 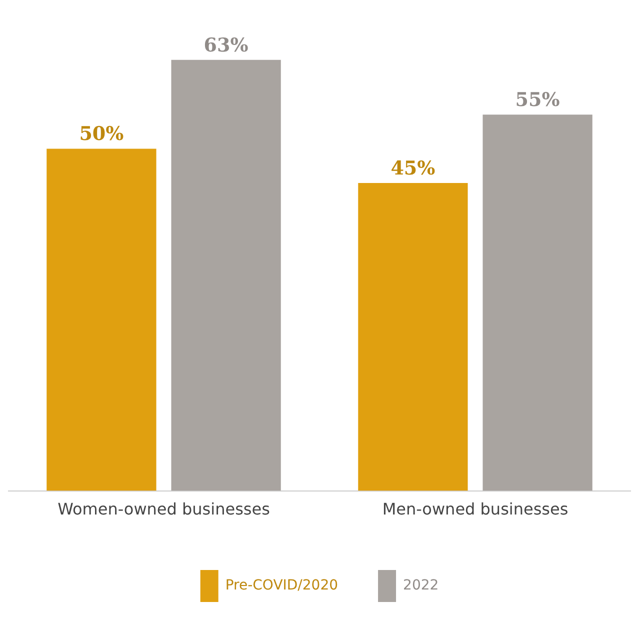 What do you see at coordinates (281, 586) in the screenshot?
I see `legend-label: Pre-COVID/2020` at bounding box center [281, 586].